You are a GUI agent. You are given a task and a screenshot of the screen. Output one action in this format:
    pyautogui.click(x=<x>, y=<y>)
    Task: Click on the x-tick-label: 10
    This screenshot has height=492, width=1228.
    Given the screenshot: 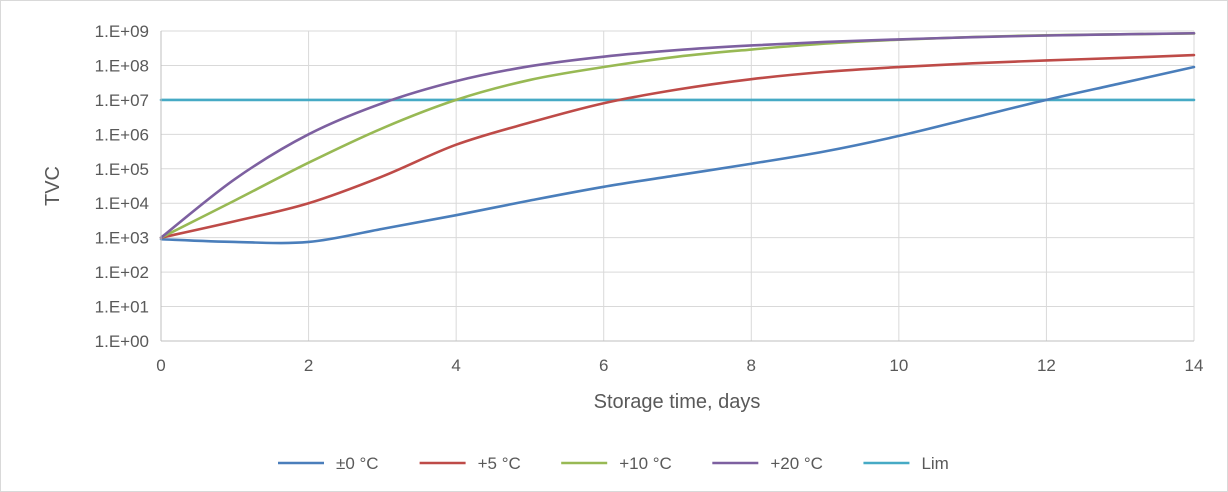 What is the action you would take?
    pyautogui.click(x=898, y=365)
    